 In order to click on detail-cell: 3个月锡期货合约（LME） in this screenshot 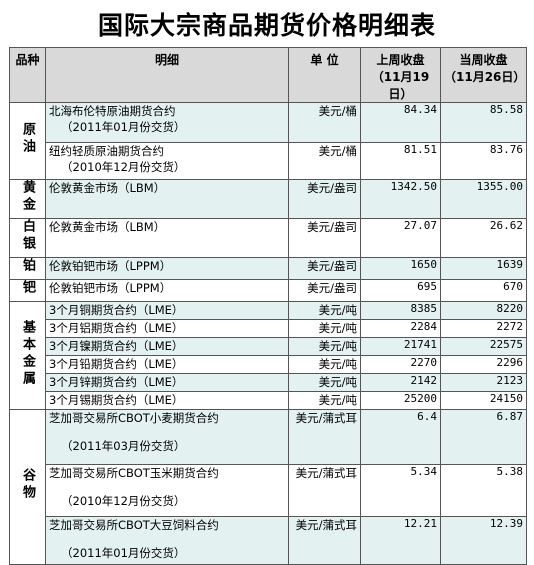, I will do `click(167, 400)`.